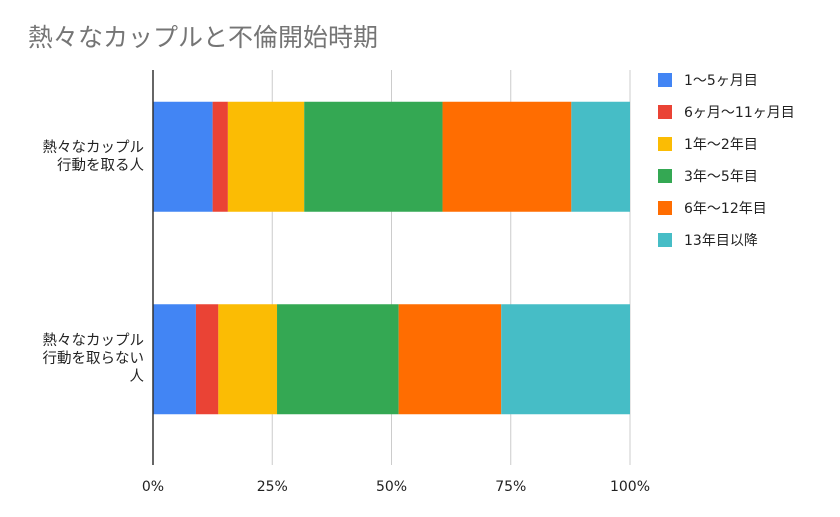 Image resolution: width=840 pixels, height=517 pixels. What do you see at coordinates (721, 145) in the screenshot?
I see `legend-label: 1年〜2年目` at bounding box center [721, 145].